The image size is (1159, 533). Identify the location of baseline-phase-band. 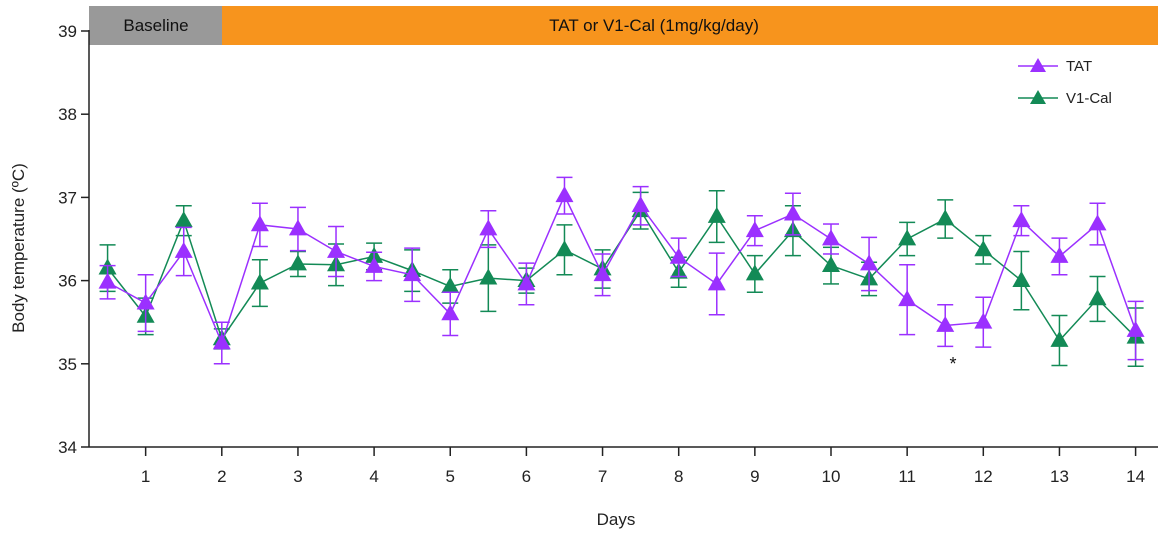
(155, 25).